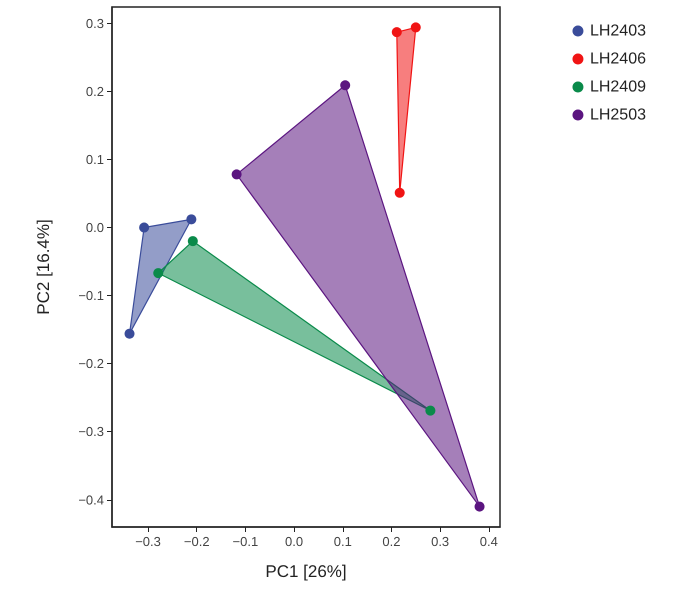  I want to click on x-tick-label: −0.2, so click(197, 541).